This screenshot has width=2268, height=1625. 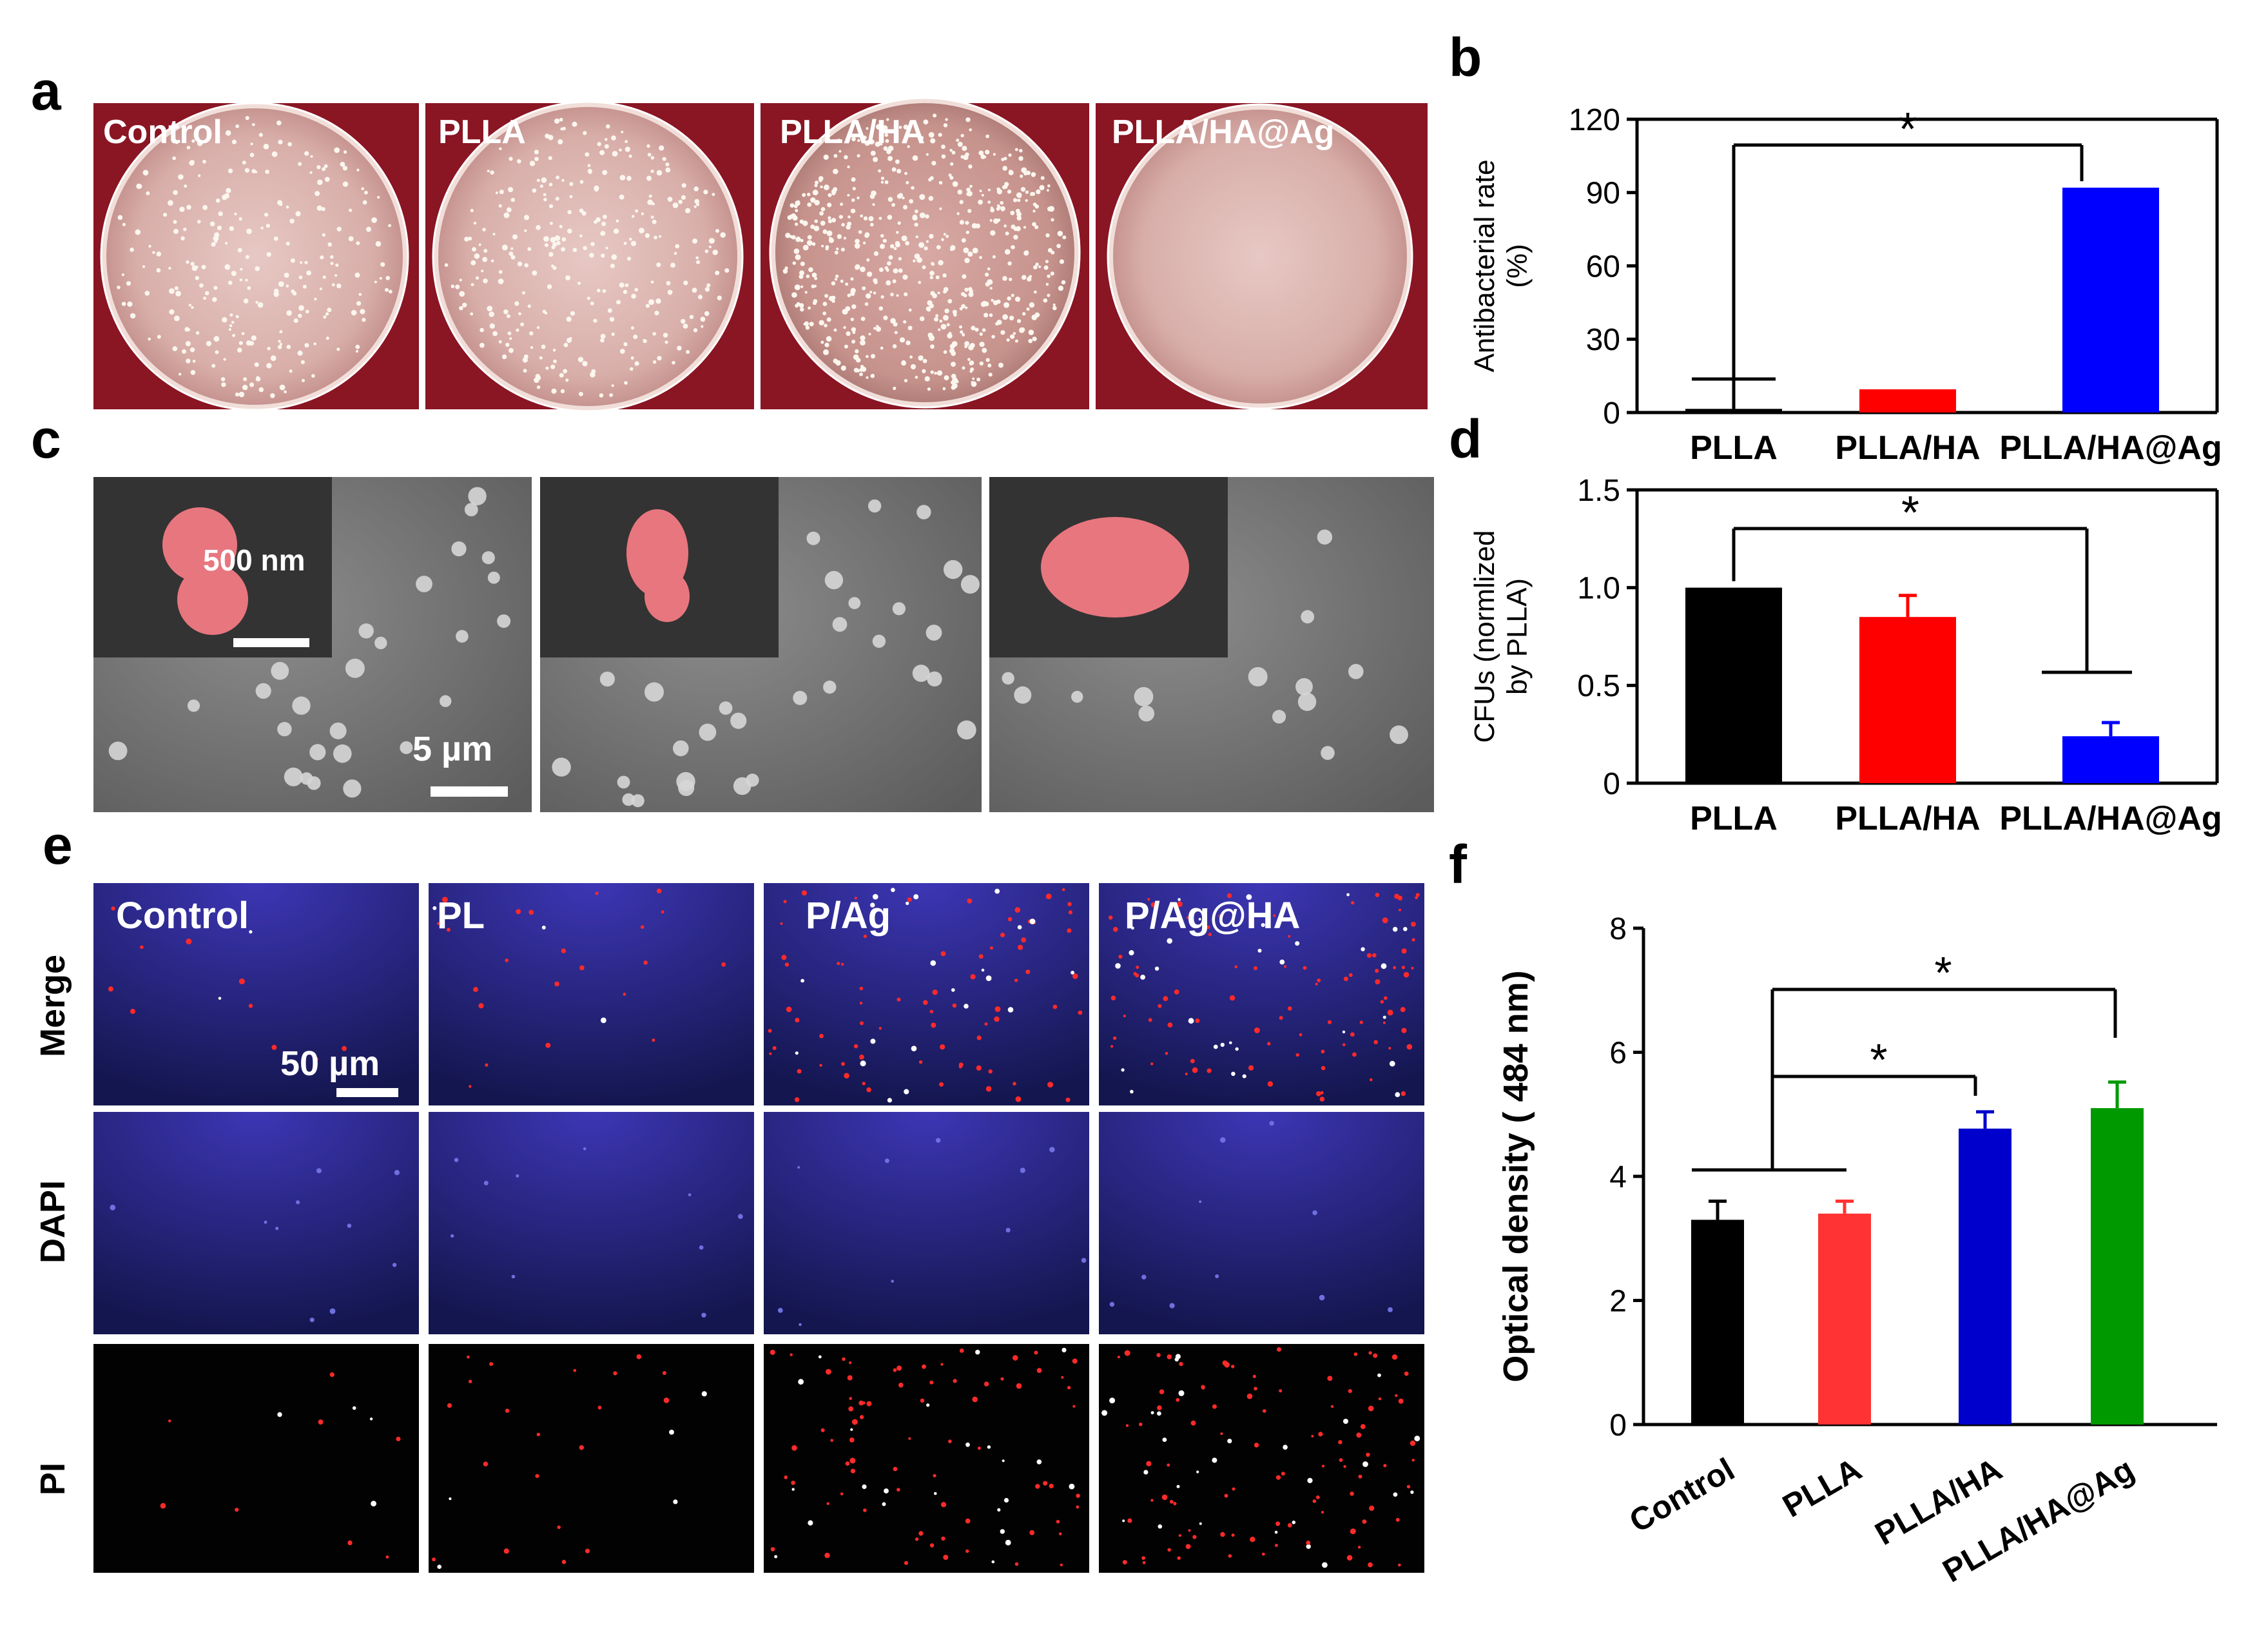 What do you see at coordinates (1907, 401) in the screenshot?
I see `bar-plla-ha` at bounding box center [1907, 401].